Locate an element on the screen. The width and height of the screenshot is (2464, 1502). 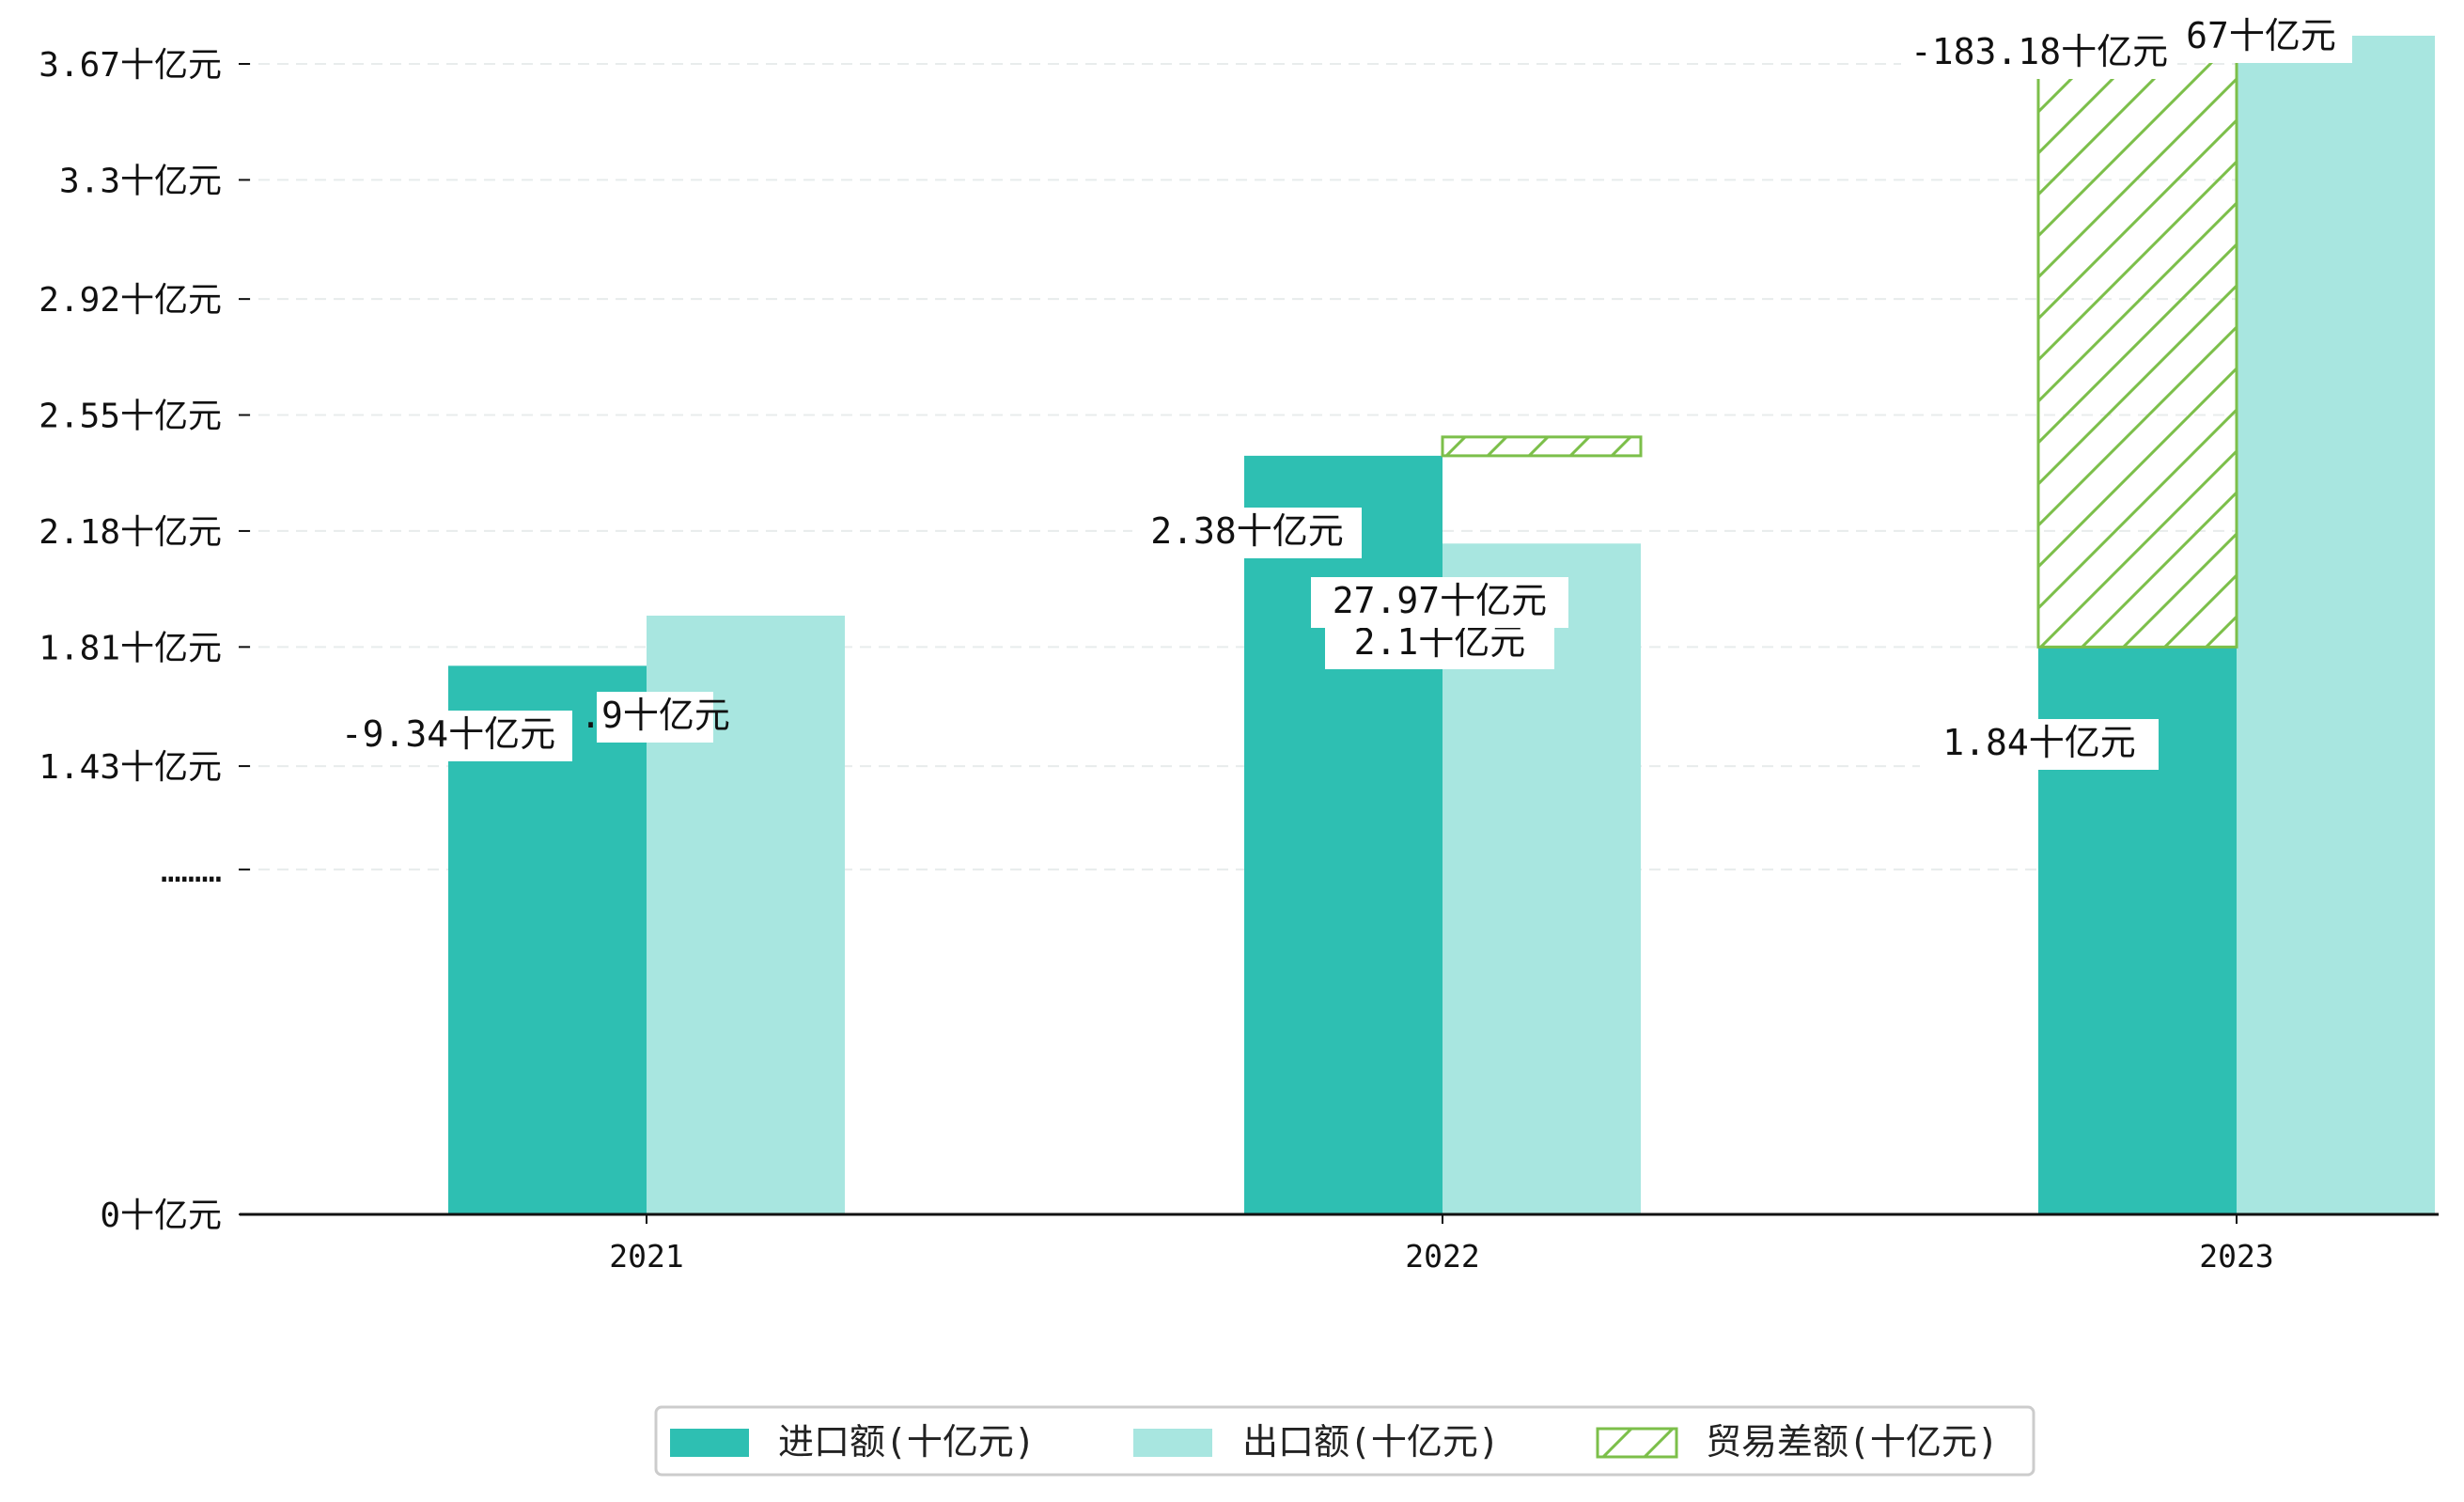
legend-label-import: 进口额(十亿元) is located at coordinates (907, 1442).